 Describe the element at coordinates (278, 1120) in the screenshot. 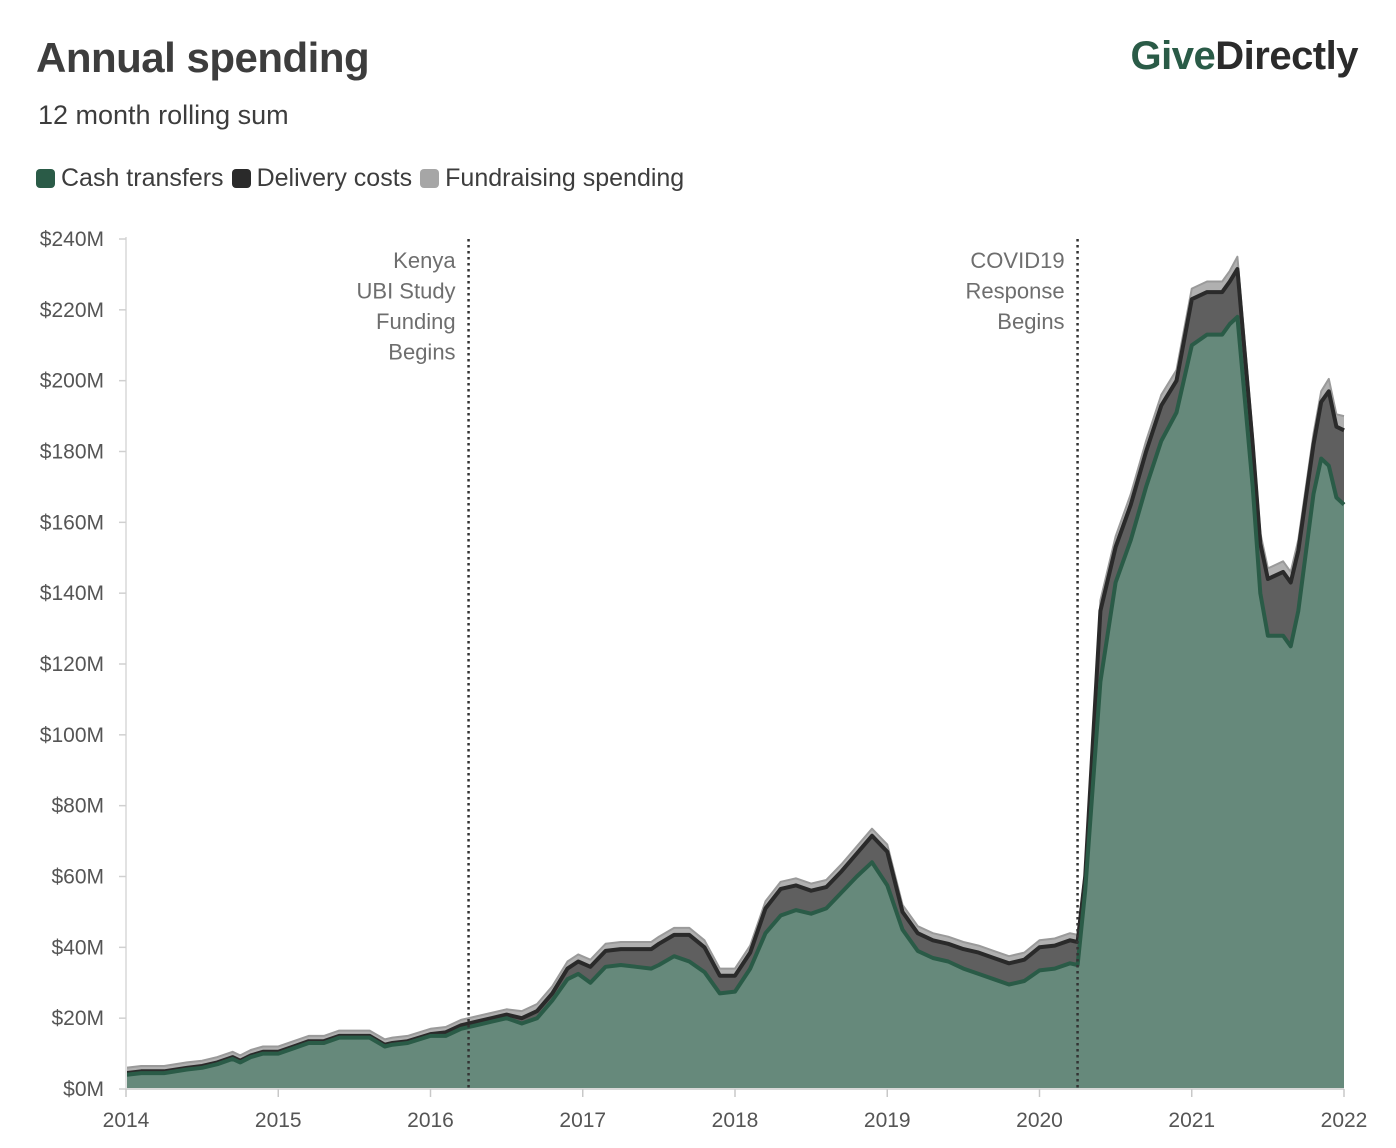

I see `x-tick-label: 2015` at that location.